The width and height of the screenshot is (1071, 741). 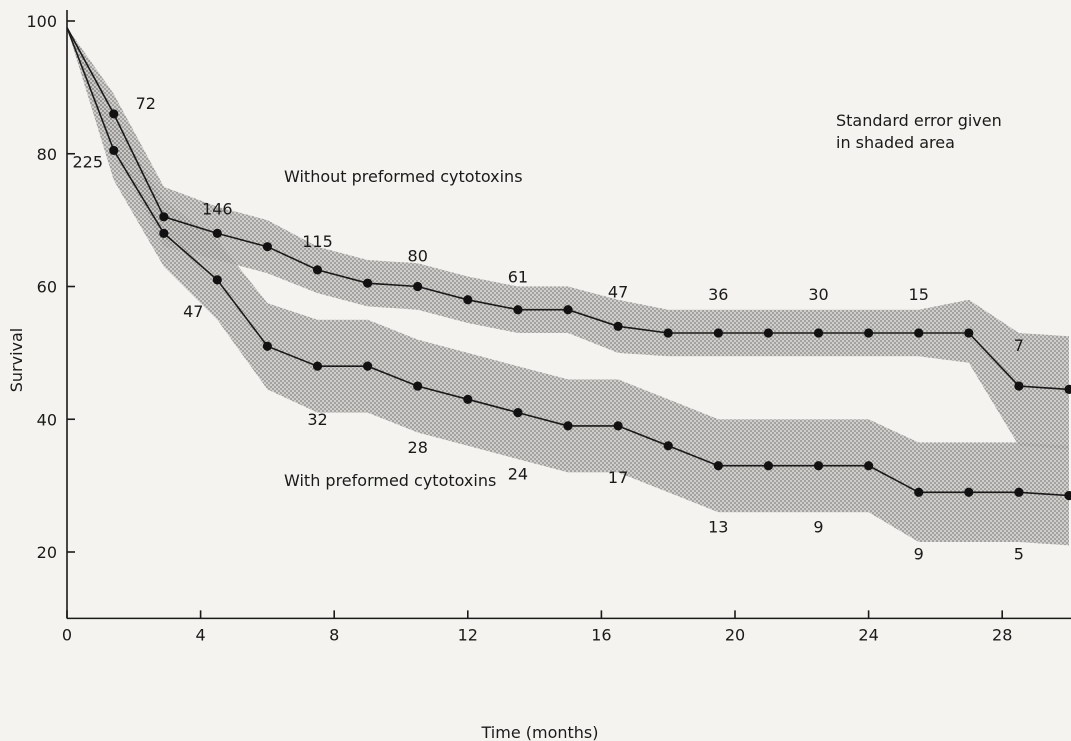 I want to click on count-label-series-1-1: 72, so click(x=146, y=103).